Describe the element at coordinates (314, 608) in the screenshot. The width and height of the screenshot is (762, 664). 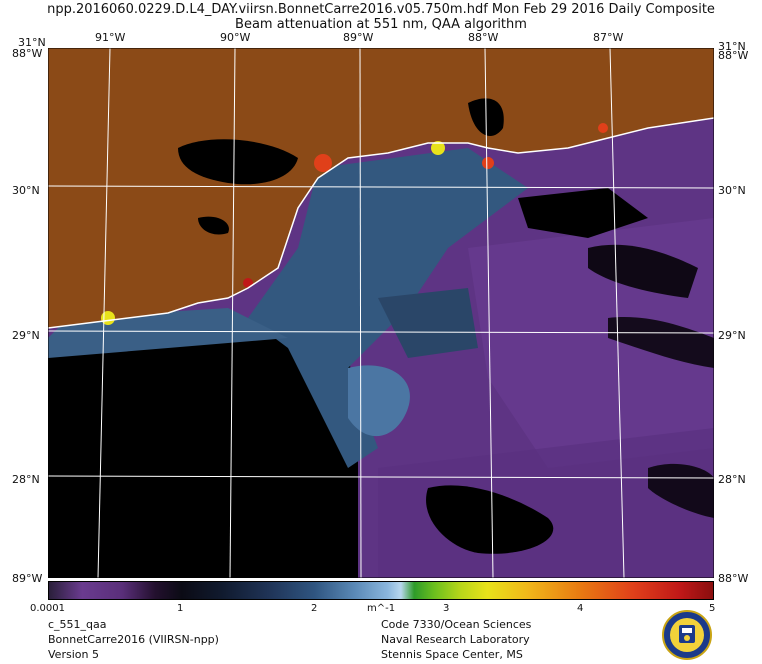
I see `colorbar-tick-2: 2` at that location.